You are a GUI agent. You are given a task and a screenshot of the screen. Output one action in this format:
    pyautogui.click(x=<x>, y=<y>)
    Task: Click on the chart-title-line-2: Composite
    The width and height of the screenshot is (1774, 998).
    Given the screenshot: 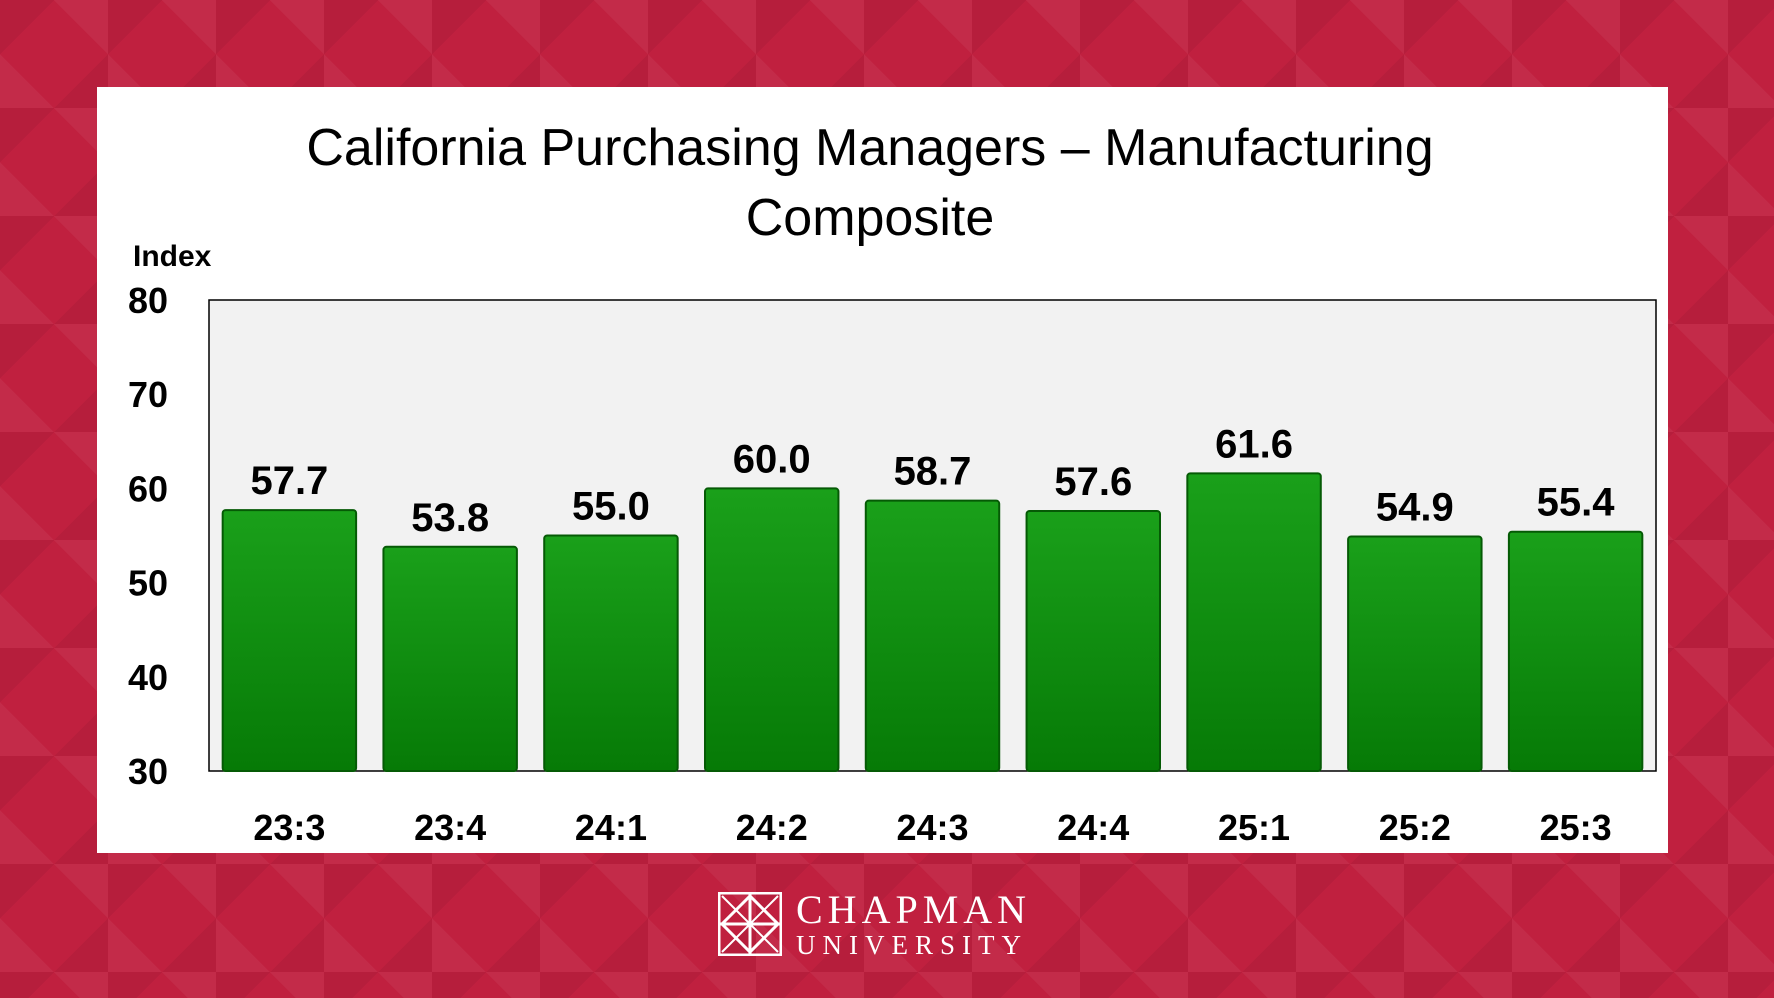 What is the action you would take?
    pyautogui.click(x=870, y=218)
    